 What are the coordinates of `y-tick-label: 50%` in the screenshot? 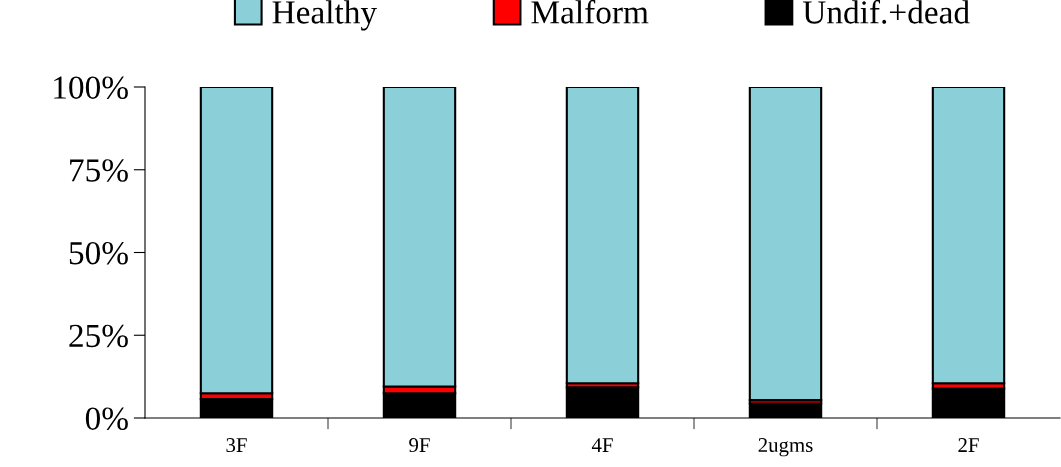 It's located at (98, 253).